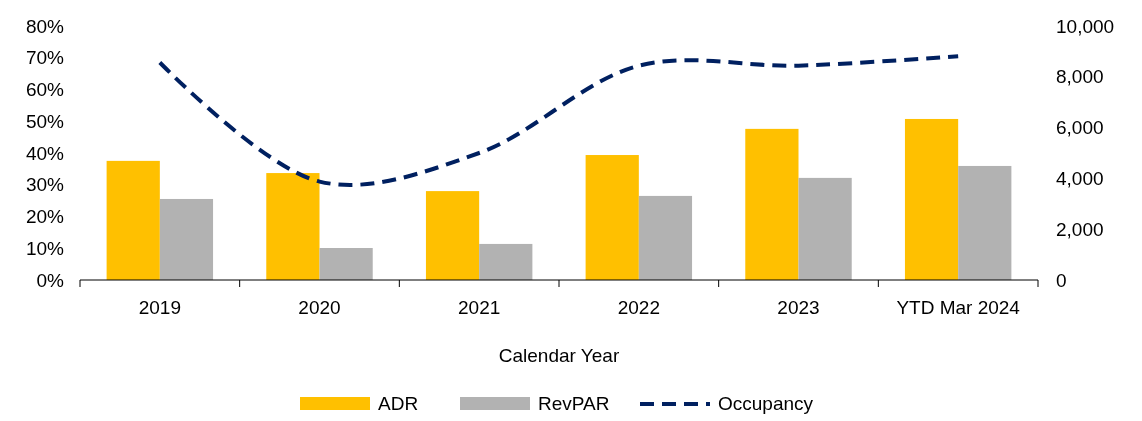 The image size is (1142, 421). I want to click on y-tick-label: 10%, so click(45, 248).